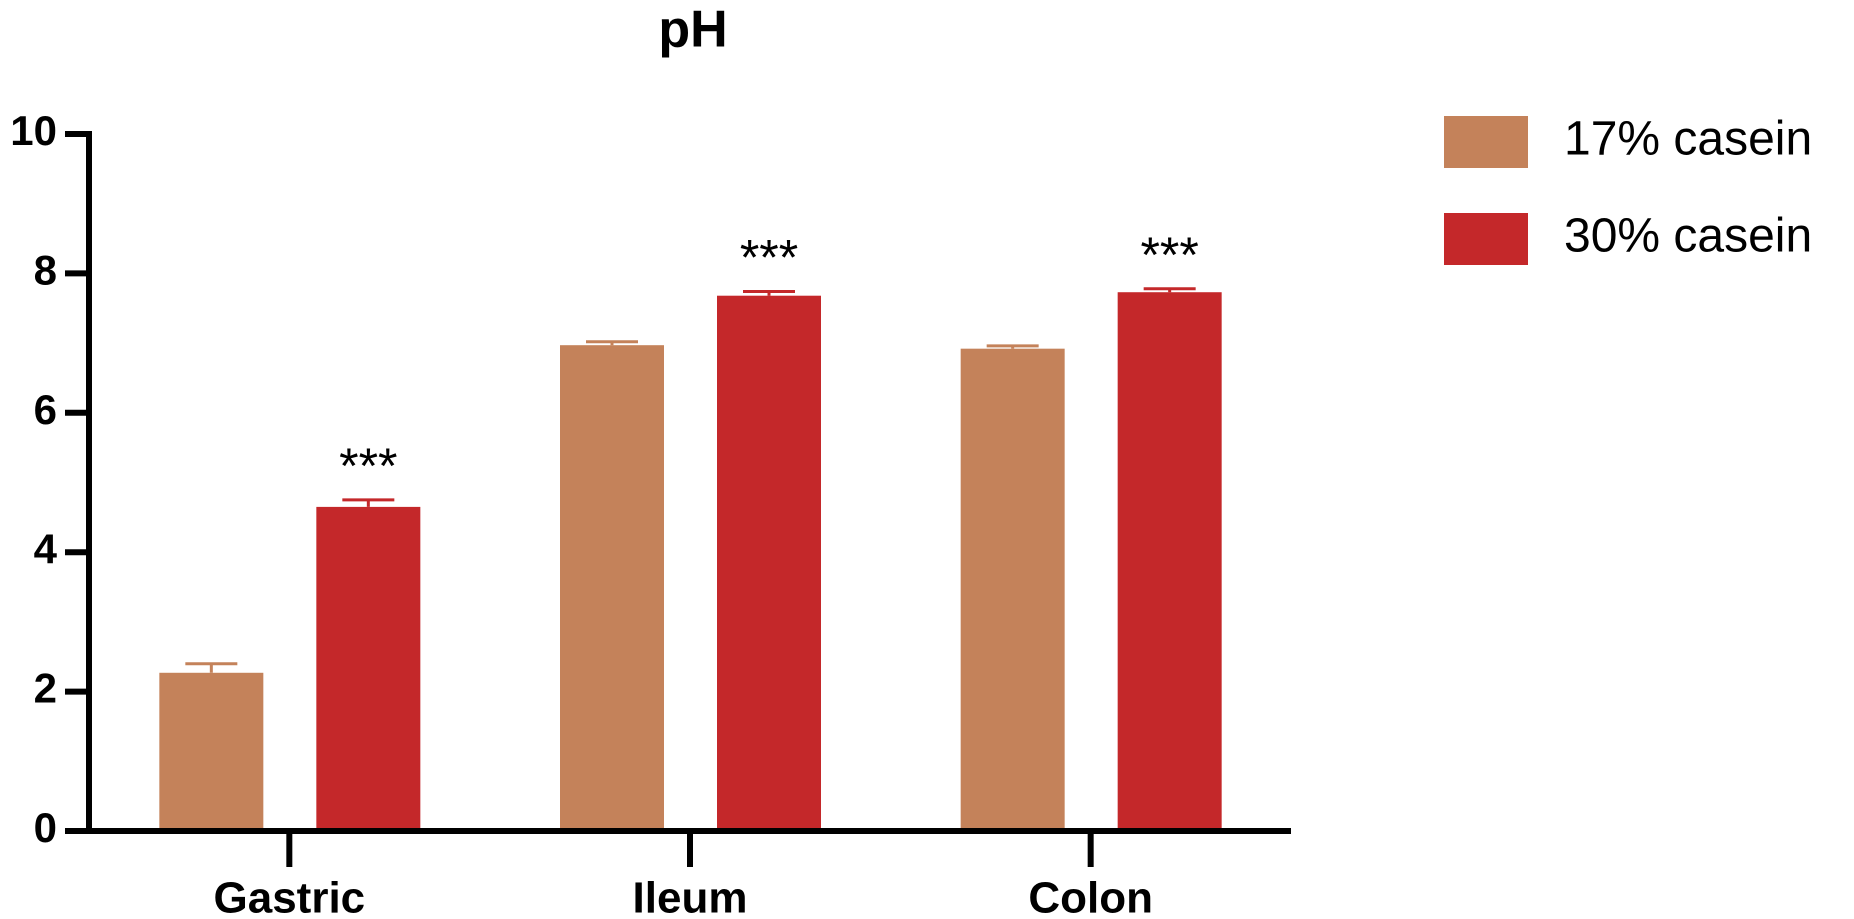 Image resolution: width=1854 pixels, height=919 pixels. What do you see at coordinates (690, 896) in the screenshot?
I see `x-tick-label: Ileum` at bounding box center [690, 896].